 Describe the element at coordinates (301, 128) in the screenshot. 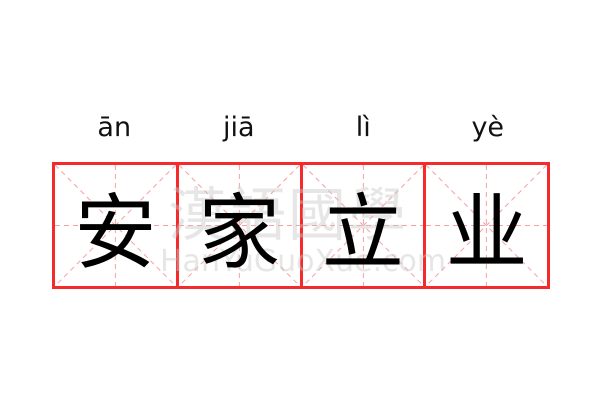

I see `pinyin-row: ān jiā lì yè` at that location.